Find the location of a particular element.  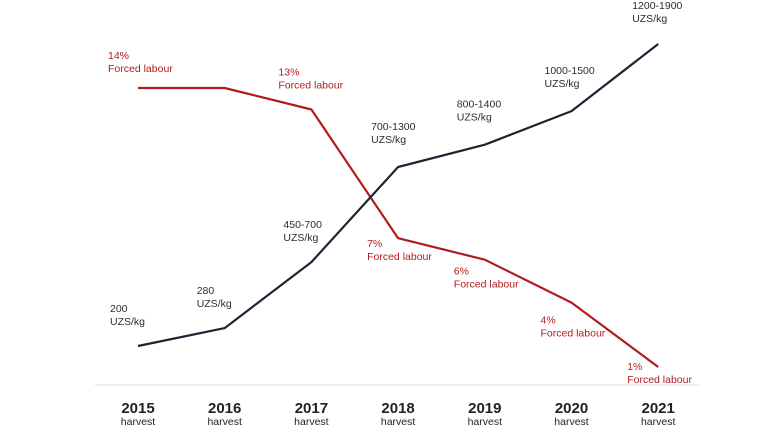

price-data-label: 450-700 is located at coordinates (302, 225).